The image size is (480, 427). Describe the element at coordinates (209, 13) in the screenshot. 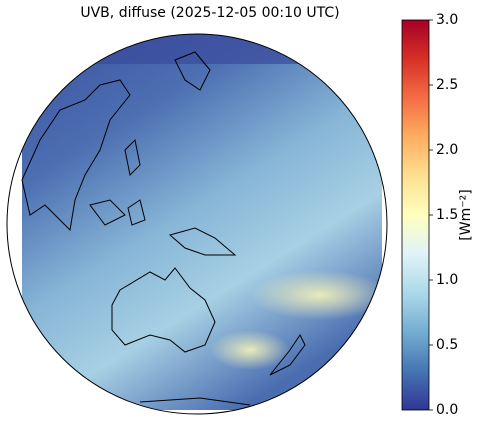

I see `map-title: UVB, diffuse (2025-12-05 00:10 UTC)` at that location.